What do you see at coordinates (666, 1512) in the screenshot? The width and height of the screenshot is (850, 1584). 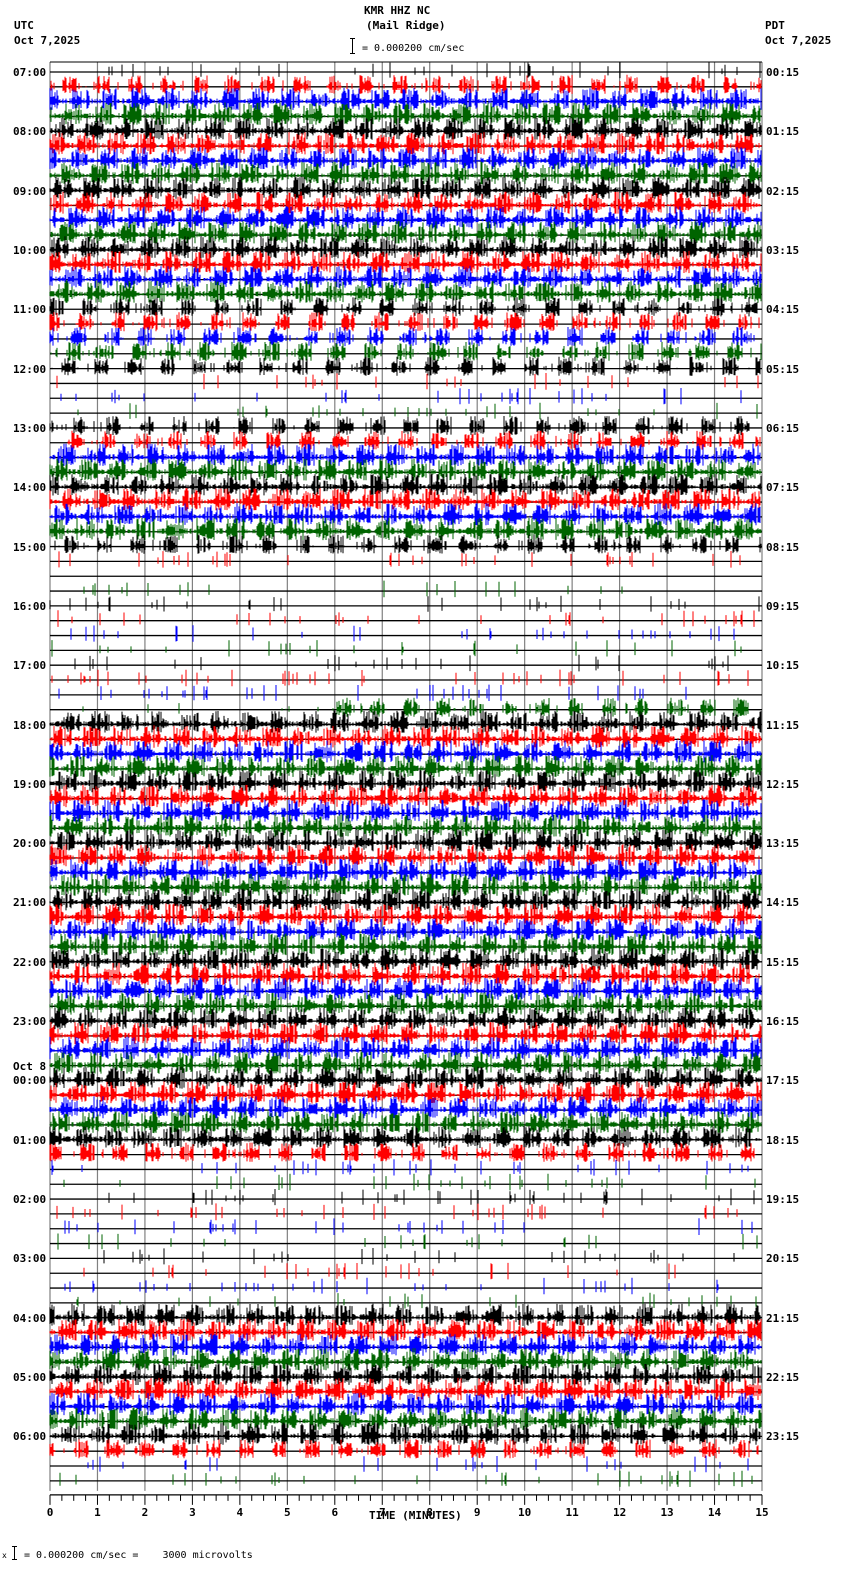 I see `x-tick-label: 13` at bounding box center [666, 1512].